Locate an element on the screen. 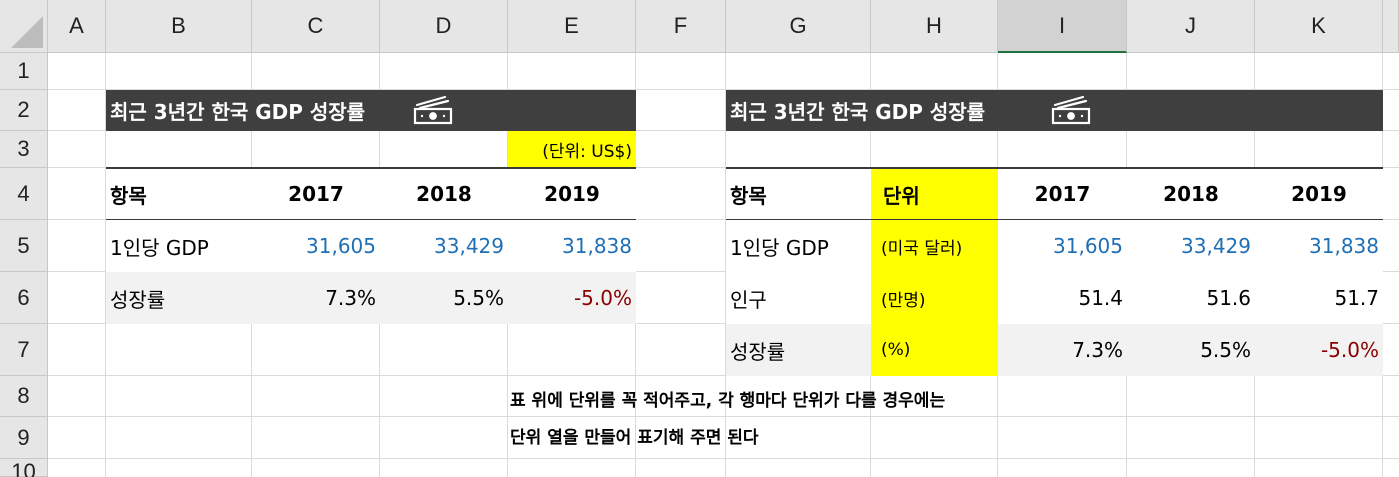  column-header-partial is located at coordinates (1391, 26).